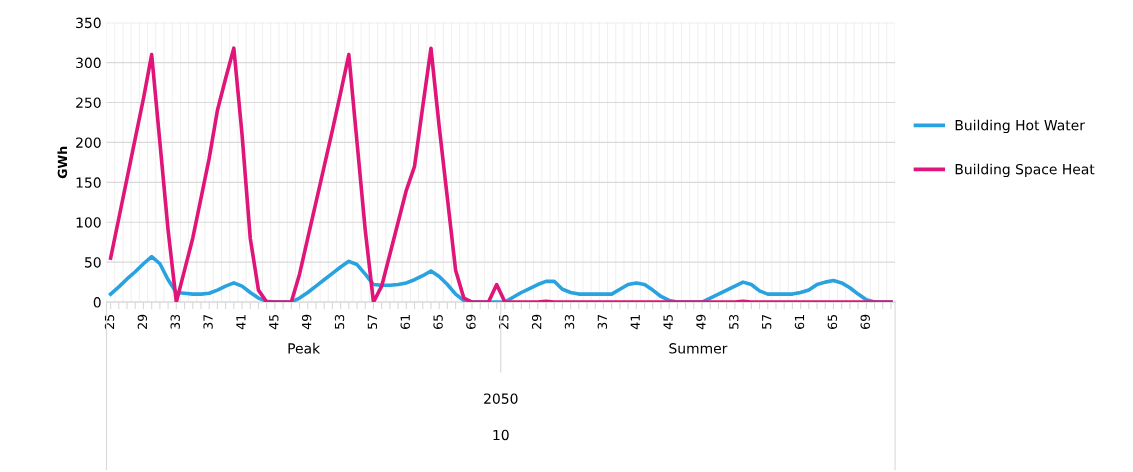 Image resolution: width=1133 pixels, height=472 pixels. I want to click on text: 2050, so click(501, 398).